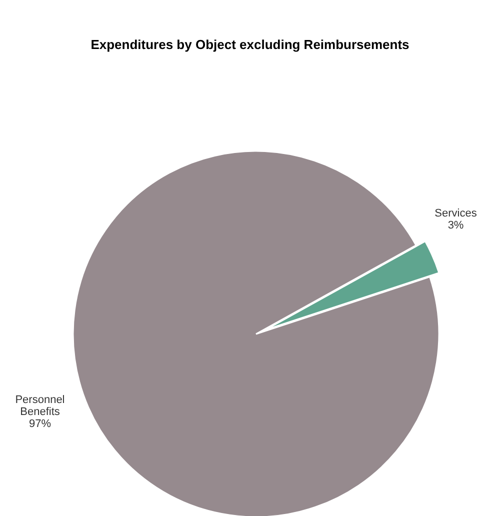 The width and height of the screenshot is (500, 516). What do you see at coordinates (250, 44) in the screenshot?
I see `chart-title: Expenditures by Object excluding Reimbursements` at bounding box center [250, 44].